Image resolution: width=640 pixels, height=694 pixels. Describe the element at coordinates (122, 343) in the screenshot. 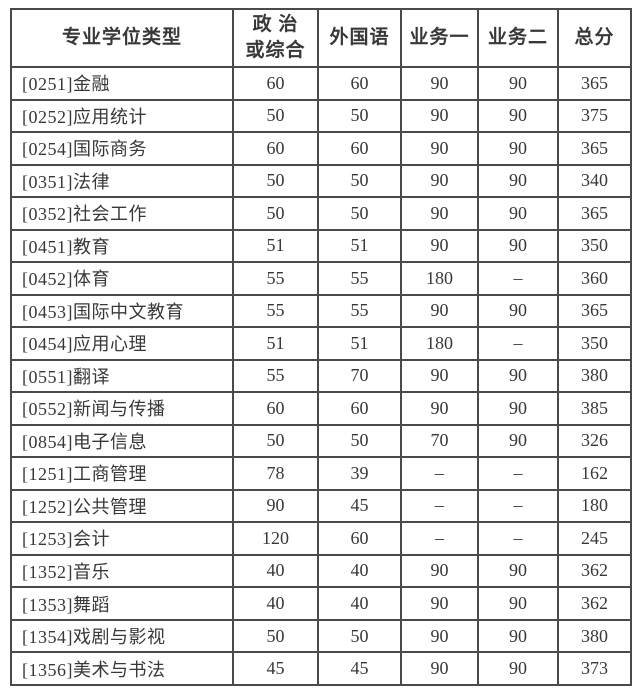

I see `cell-degree-type: [0454]应用心理` at that location.